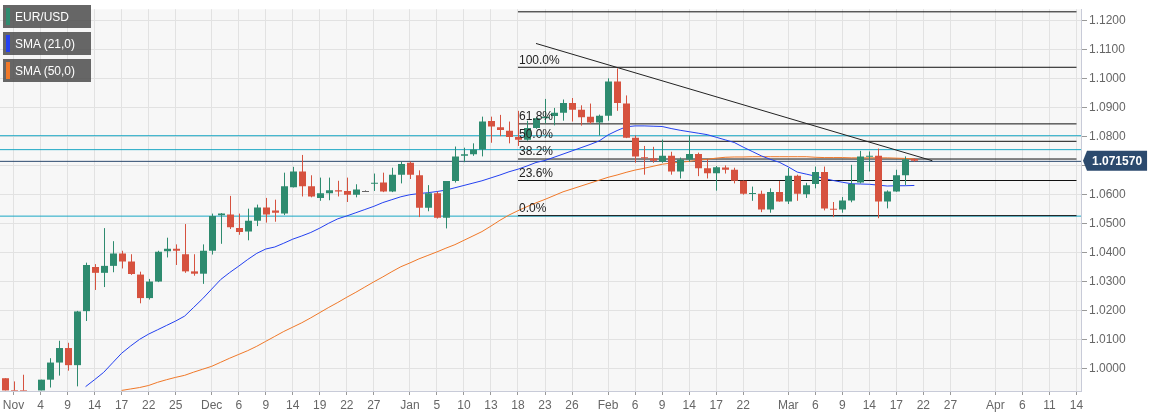 This screenshot has height=416, width=1151. I want to click on x-tick-label: 13, so click(491, 404).